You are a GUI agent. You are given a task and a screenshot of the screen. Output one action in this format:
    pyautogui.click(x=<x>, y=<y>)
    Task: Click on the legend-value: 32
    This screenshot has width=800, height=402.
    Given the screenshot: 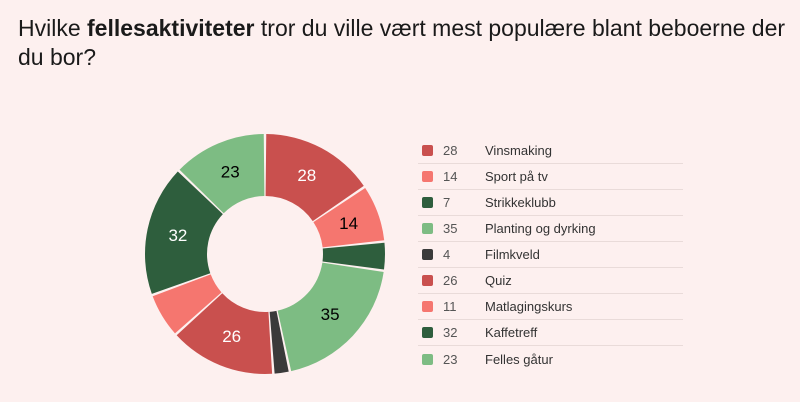 What is the action you would take?
    pyautogui.click(x=450, y=332)
    